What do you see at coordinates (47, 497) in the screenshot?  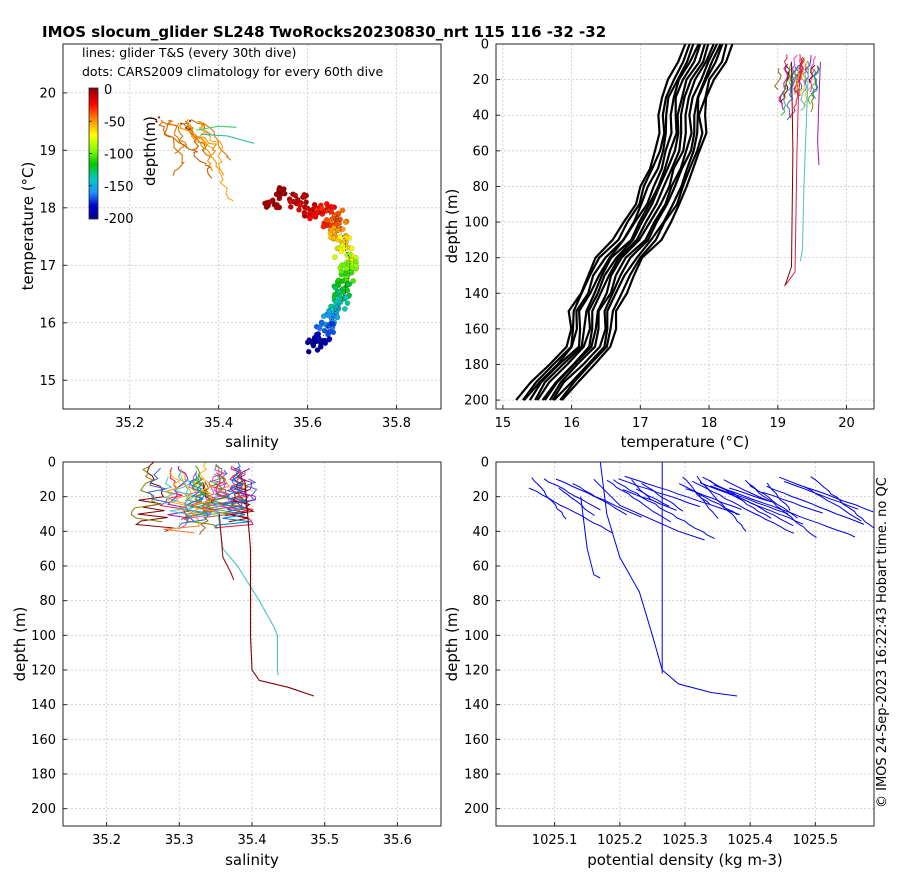 I see `sal-ytick-label: 20` at bounding box center [47, 497].